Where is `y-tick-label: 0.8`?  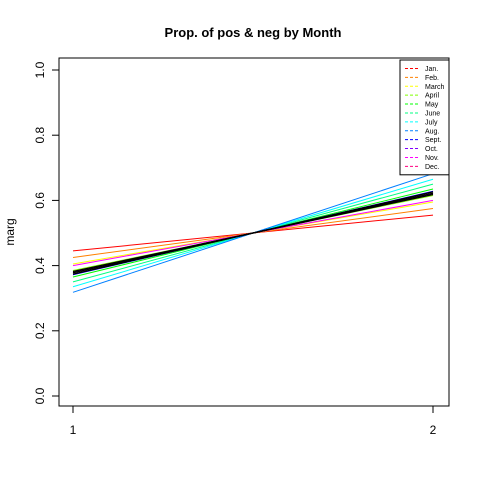
y-tick-label: 0.8 is located at coordinates (40, 135).